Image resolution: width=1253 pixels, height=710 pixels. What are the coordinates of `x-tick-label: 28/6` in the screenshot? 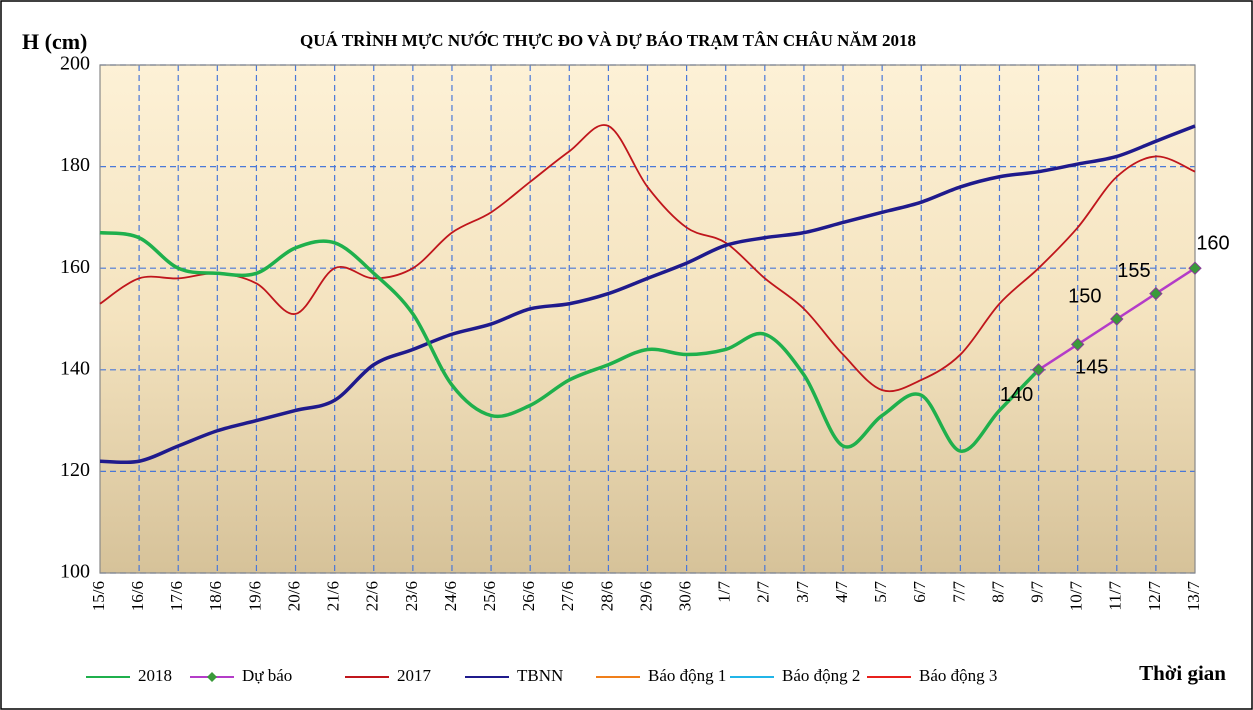 It's located at (606, 596).